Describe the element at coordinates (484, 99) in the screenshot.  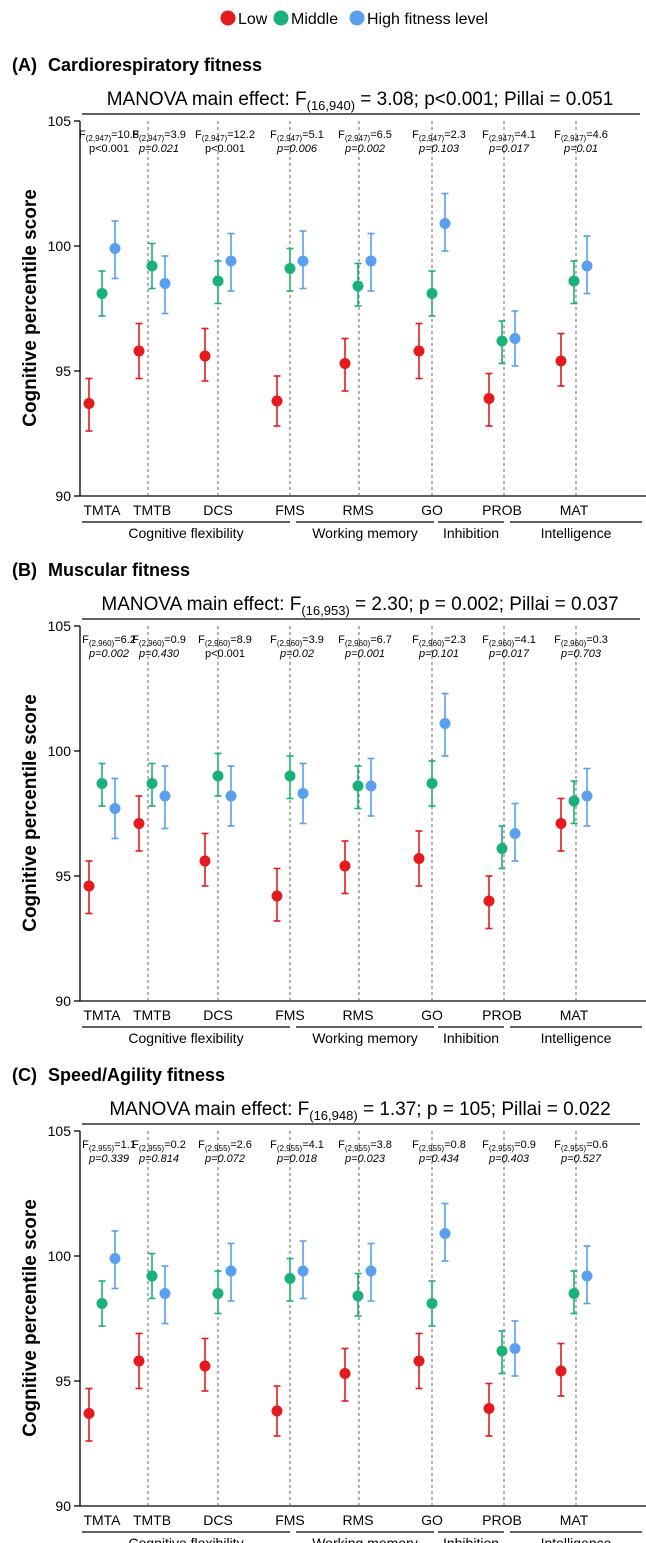
I see `manova-rest: = 3.08; p<0.001; Pillai = 0.051` at that location.